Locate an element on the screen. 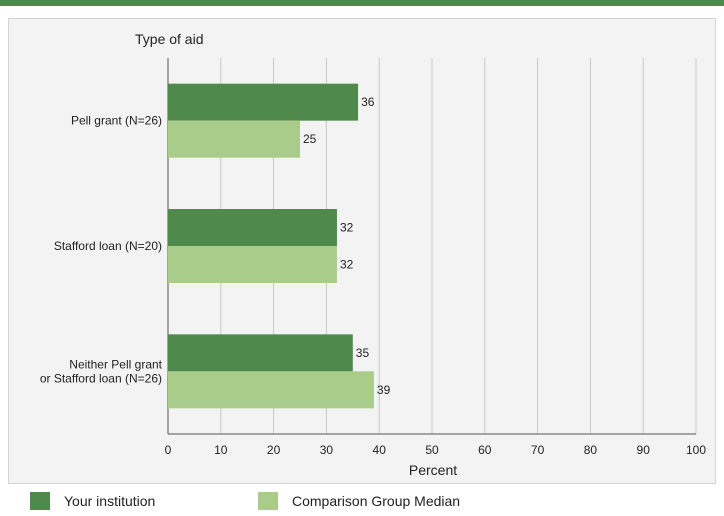 The height and width of the screenshot is (516, 724). legend: Your institution Comparison Group Median is located at coordinates (362, 502).